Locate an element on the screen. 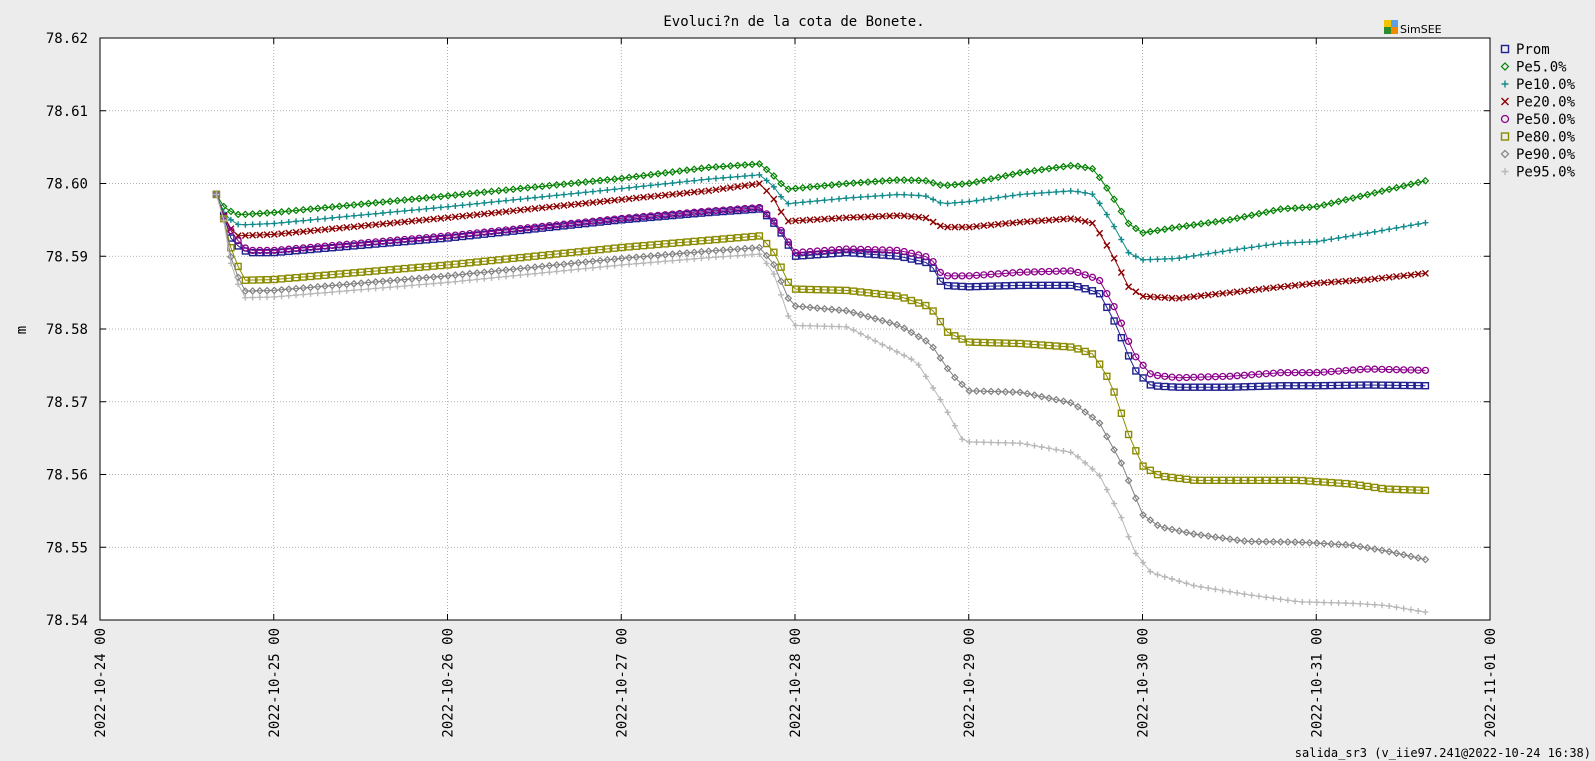 This screenshot has width=1595, height=761. legend-item-pe90-0: Pe90.0% is located at coordinates (1538, 155).